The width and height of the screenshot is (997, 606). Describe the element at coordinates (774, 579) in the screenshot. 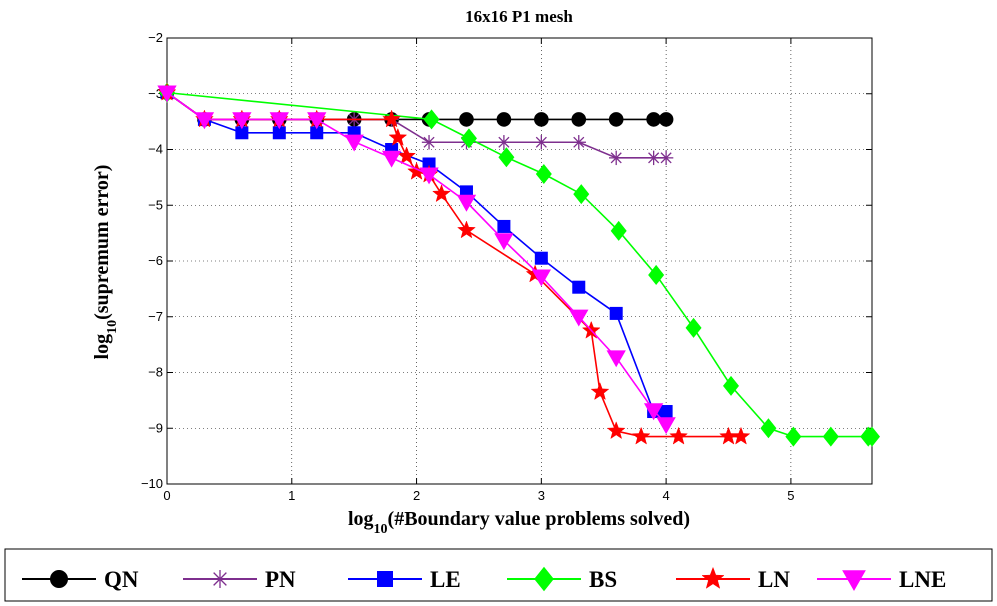

I see `legend-label: LN` at that location.